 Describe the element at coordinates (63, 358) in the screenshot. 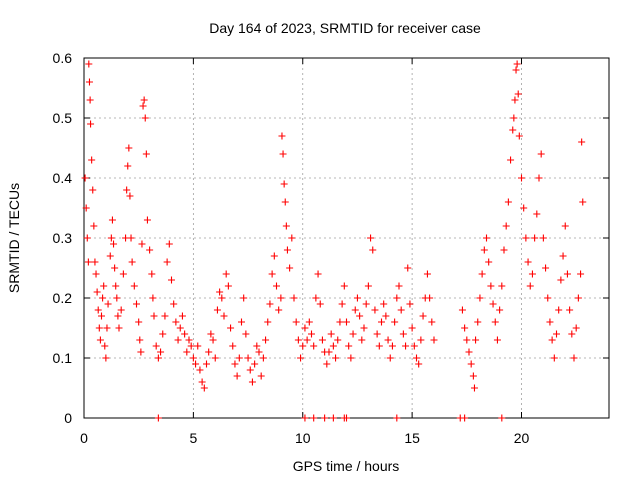

I see `y-tick-label: 0.1` at that location.